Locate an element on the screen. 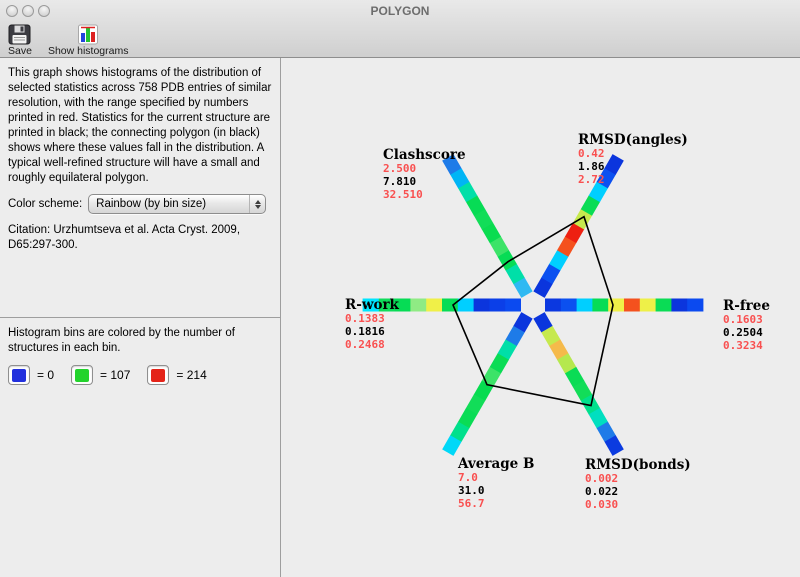  axis-label-r_work: R-work is located at coordinates (372, 305).